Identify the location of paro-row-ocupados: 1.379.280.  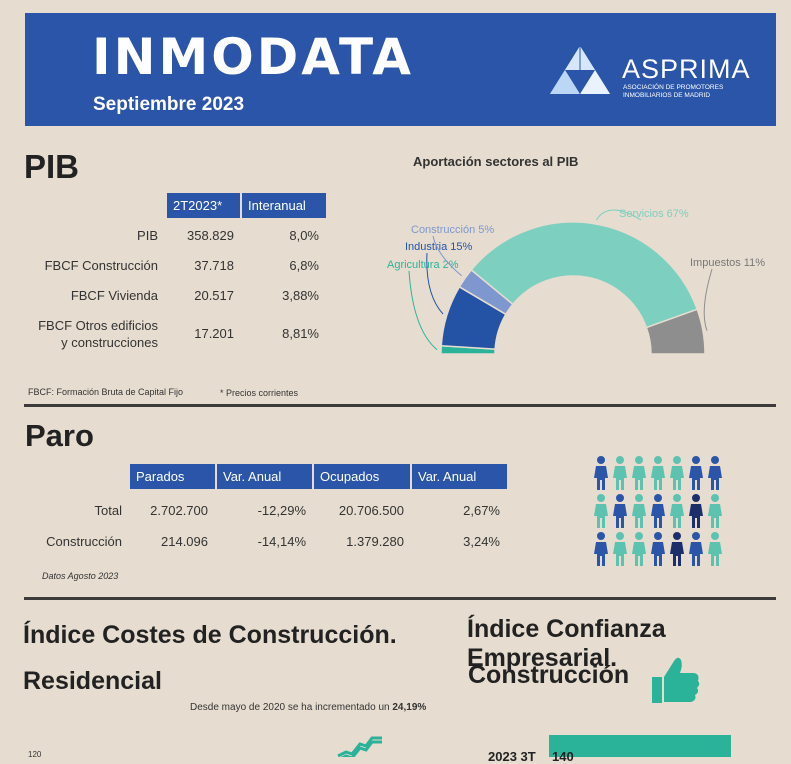
(375, 541).